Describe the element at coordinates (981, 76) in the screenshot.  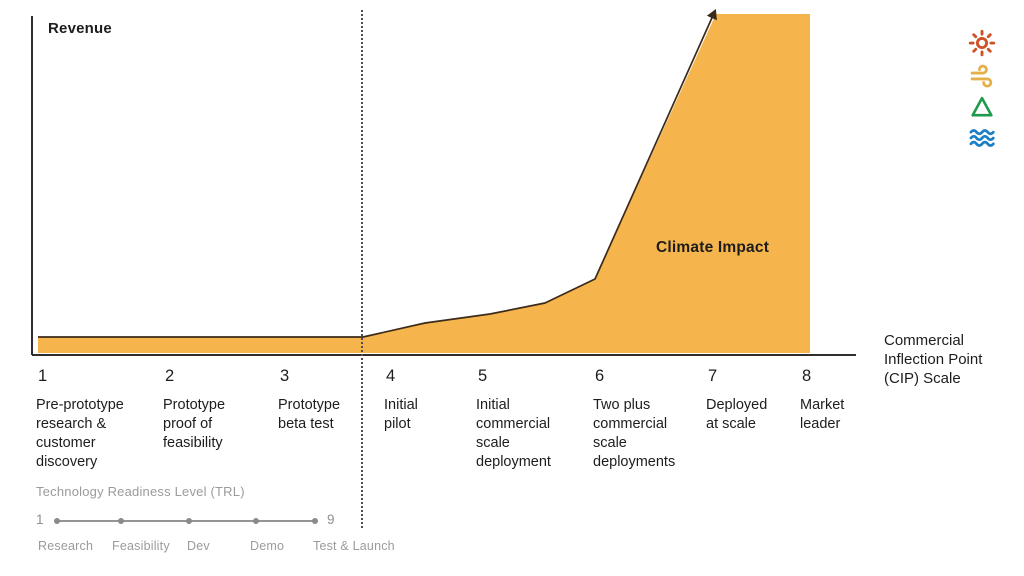
I see `wind-icon` at that location.